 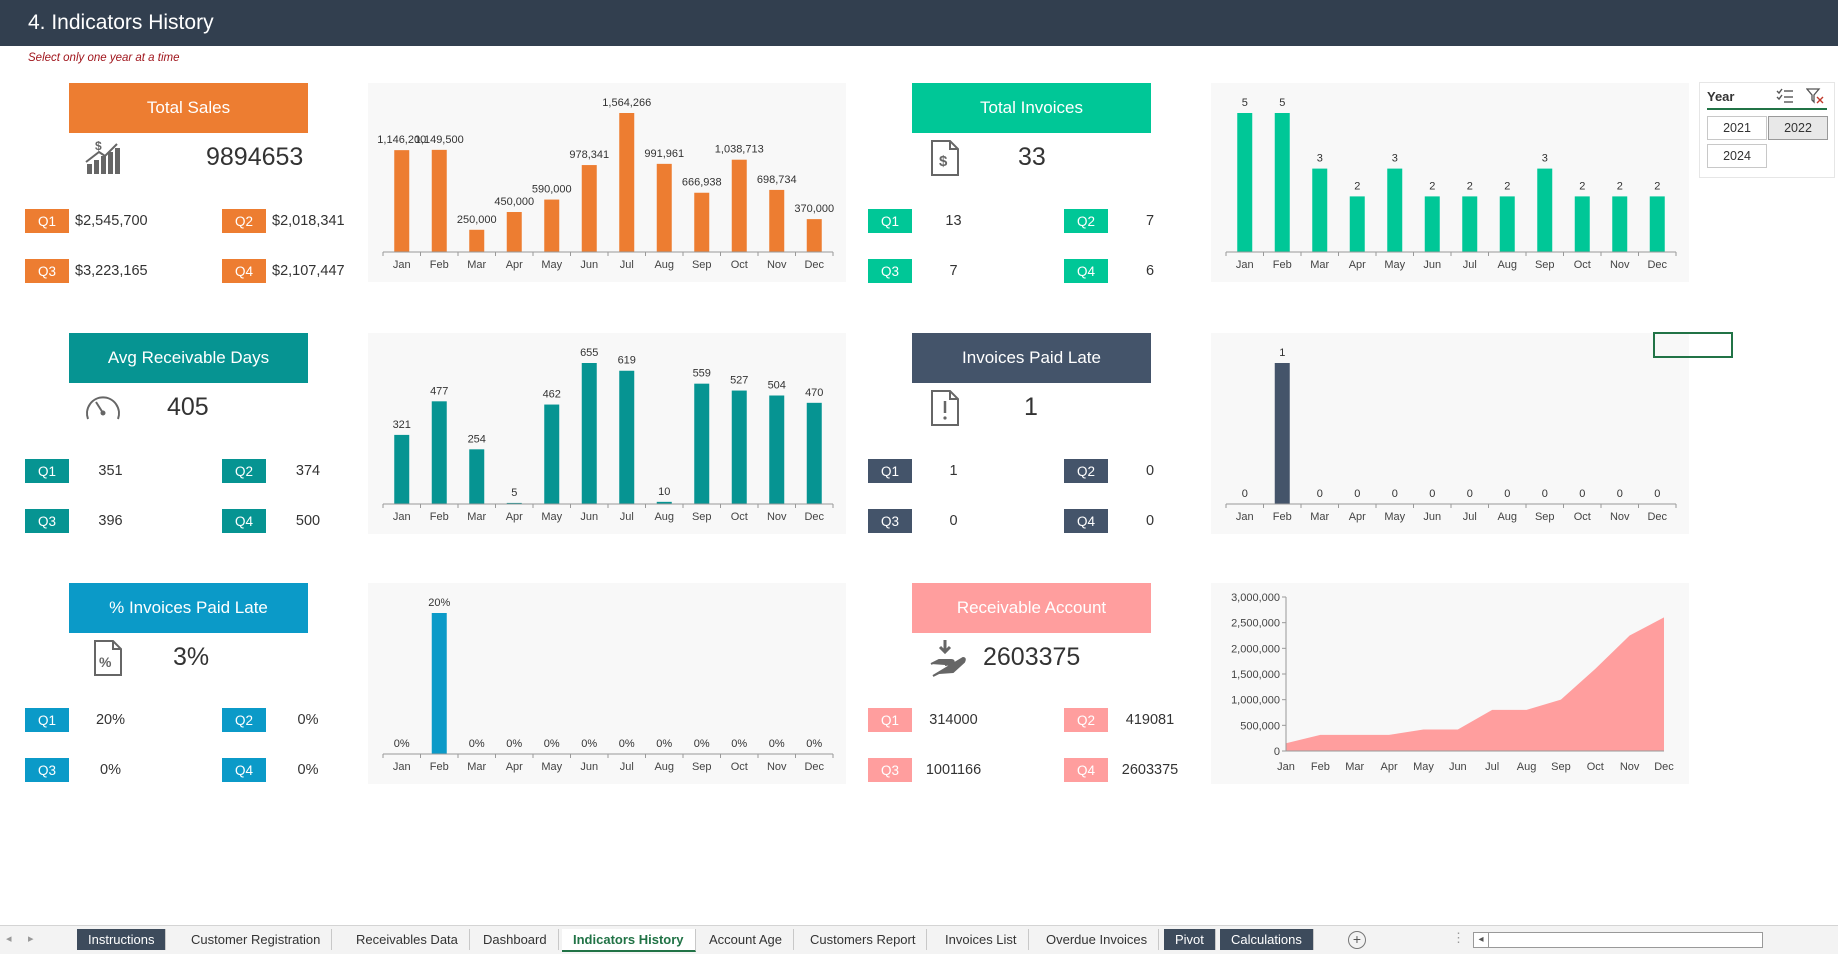 What do you see at coordinates (407, 939) in the screenshot?
I see `tab-receivables-data: Receivables Data` at bounding box center [407, 939].